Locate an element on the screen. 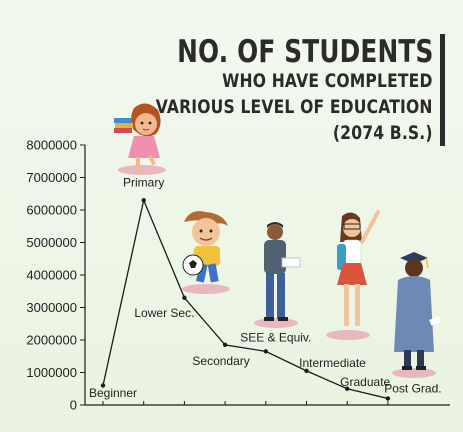  category-label: Lower Sec. is located at coordinates (164, 313).